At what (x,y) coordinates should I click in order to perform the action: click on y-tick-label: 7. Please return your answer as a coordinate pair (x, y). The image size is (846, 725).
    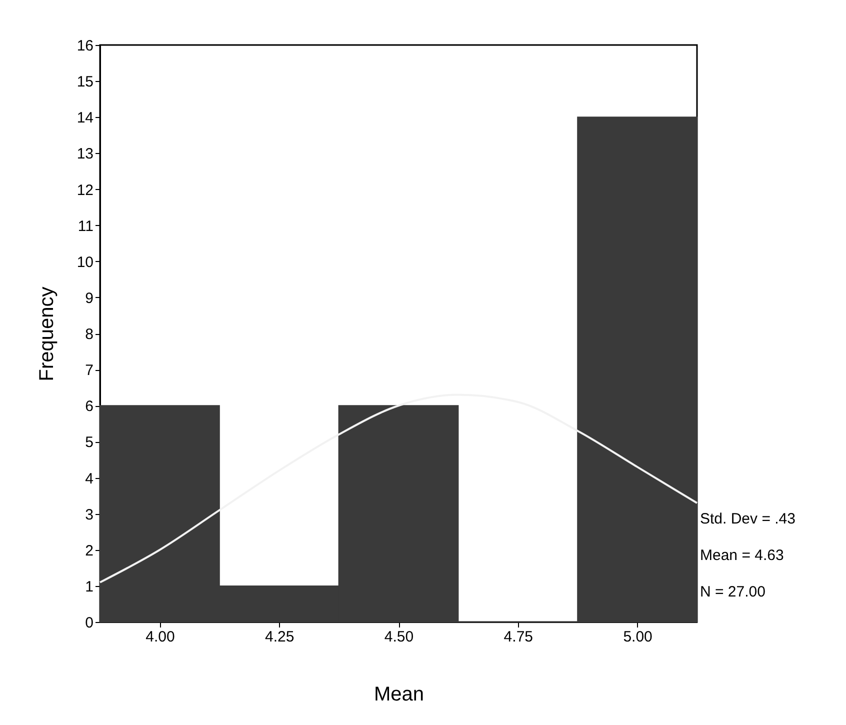
    Looking at the image, I should click on (89, 371).